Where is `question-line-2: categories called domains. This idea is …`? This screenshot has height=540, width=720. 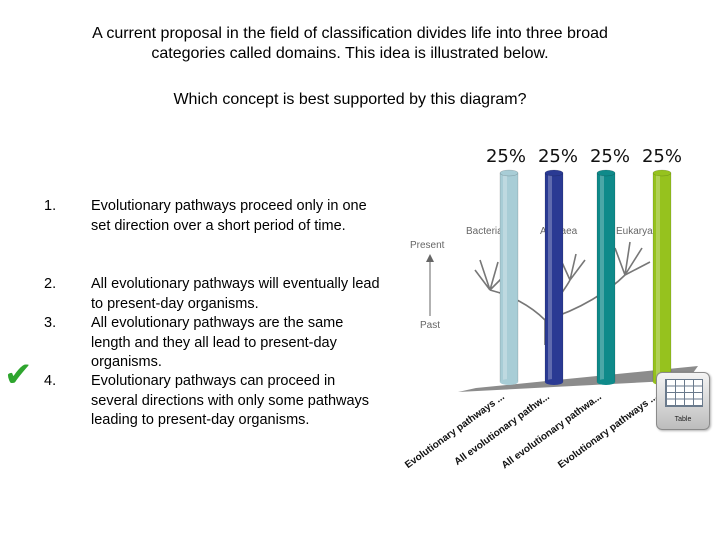 question-line-2: categories called domains. This idea is … is located at coordinates (350, 53).